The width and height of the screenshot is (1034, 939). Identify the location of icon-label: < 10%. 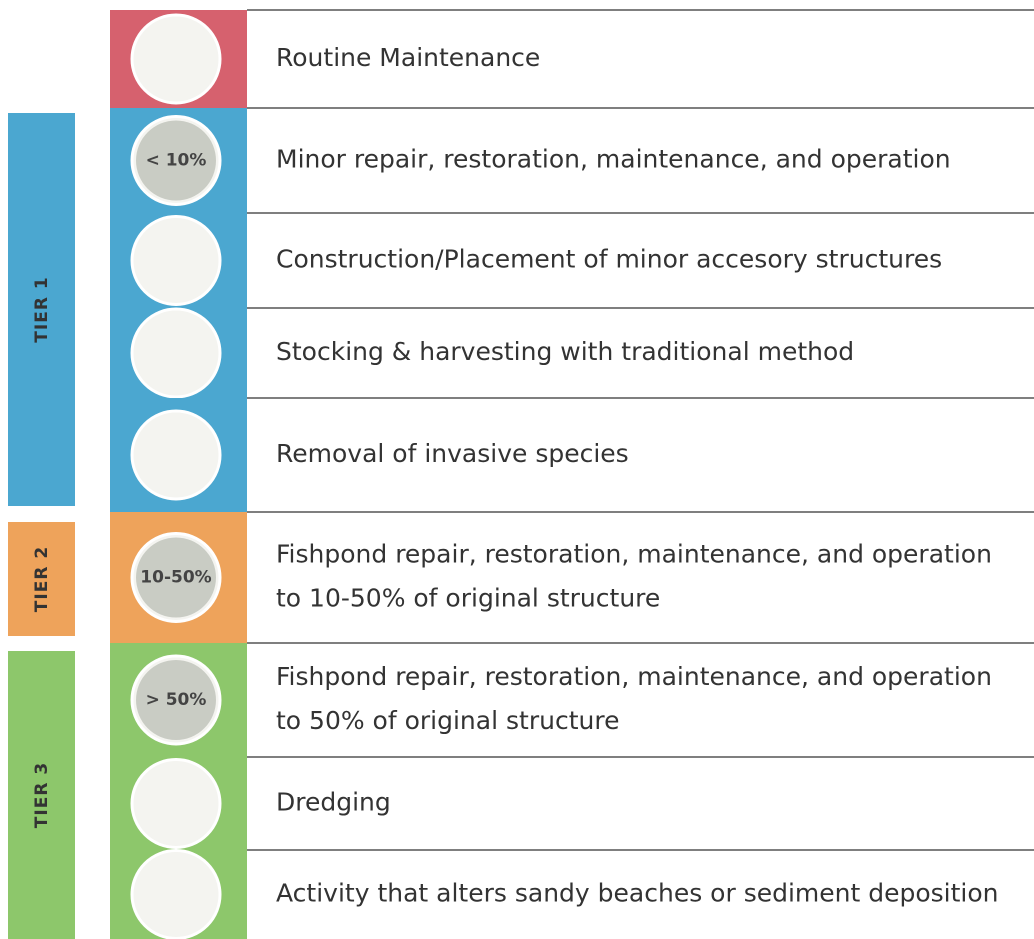
(176, 161).